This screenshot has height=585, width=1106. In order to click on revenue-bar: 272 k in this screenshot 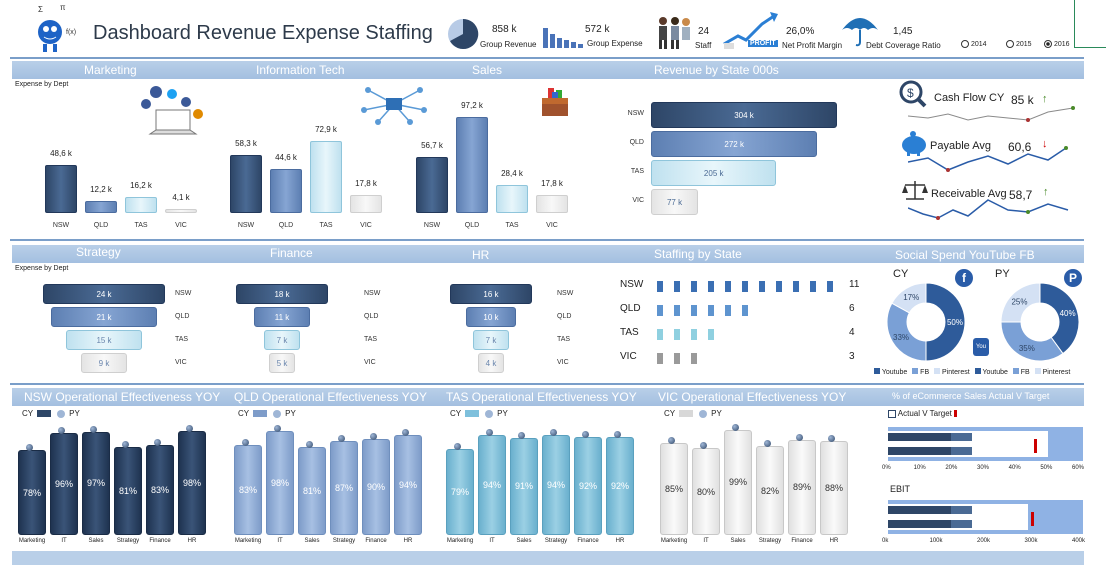, I will do `click(734, 144)`.